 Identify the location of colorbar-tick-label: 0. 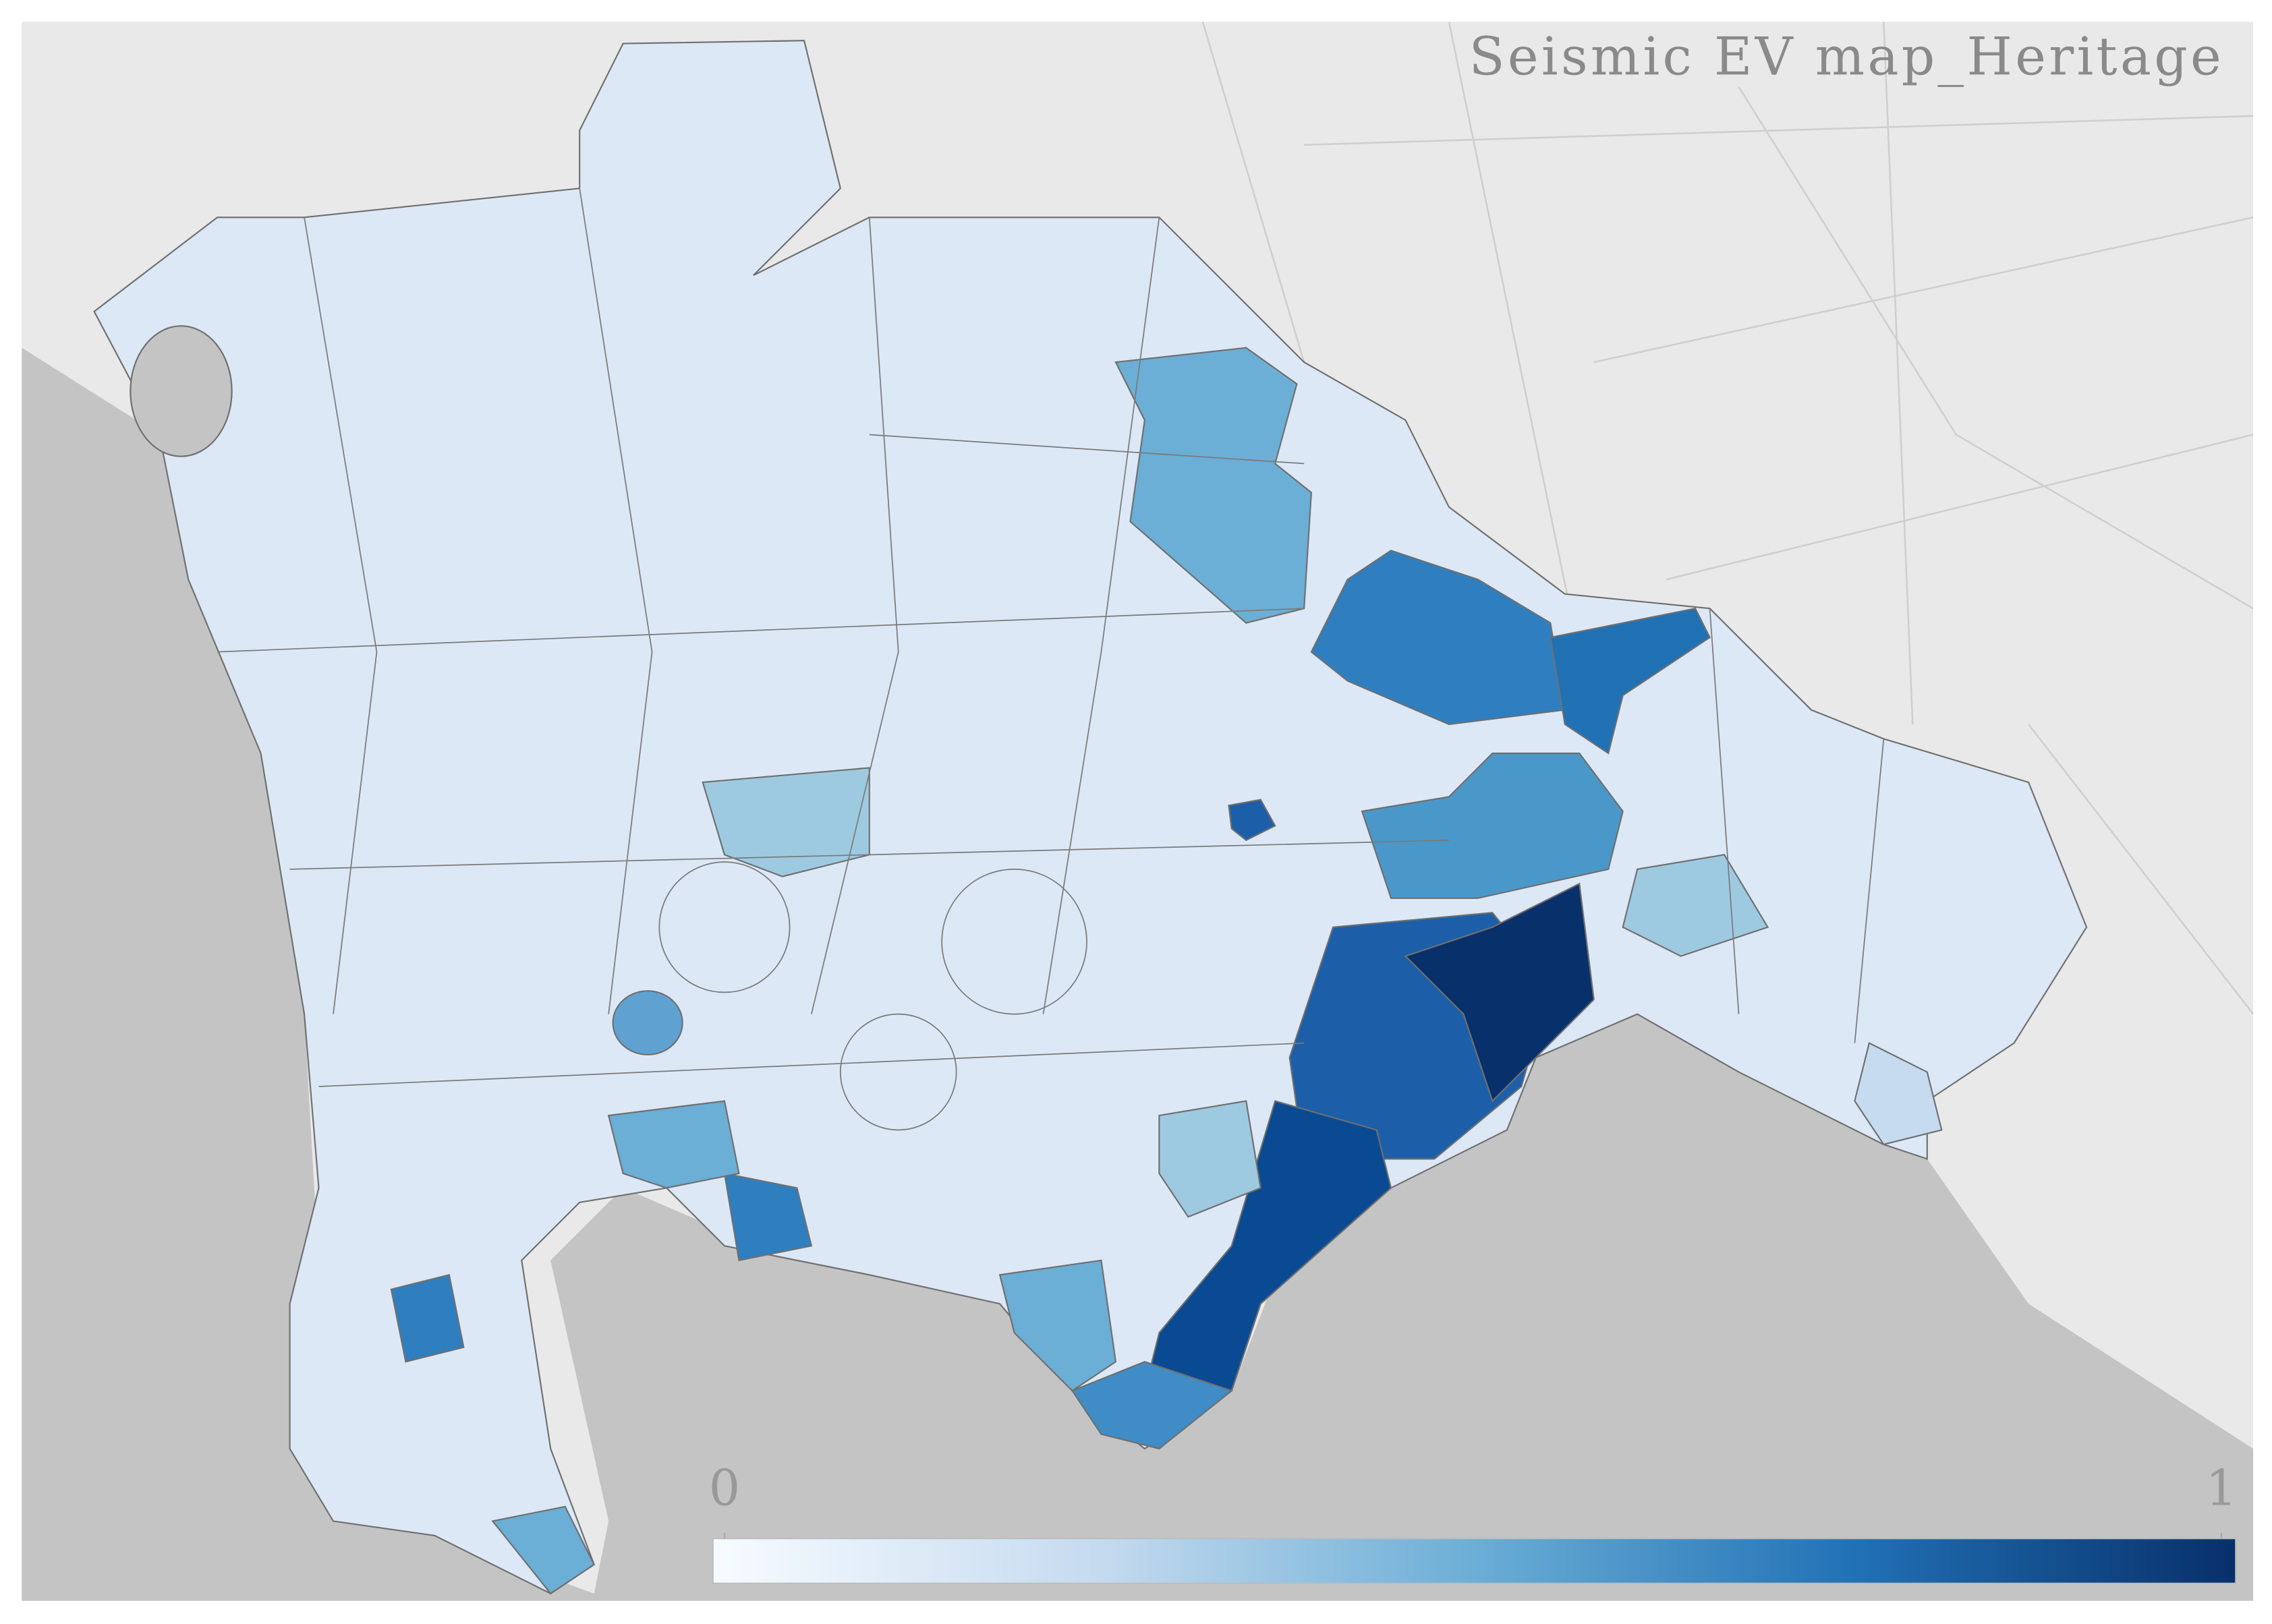
(724, 1488).